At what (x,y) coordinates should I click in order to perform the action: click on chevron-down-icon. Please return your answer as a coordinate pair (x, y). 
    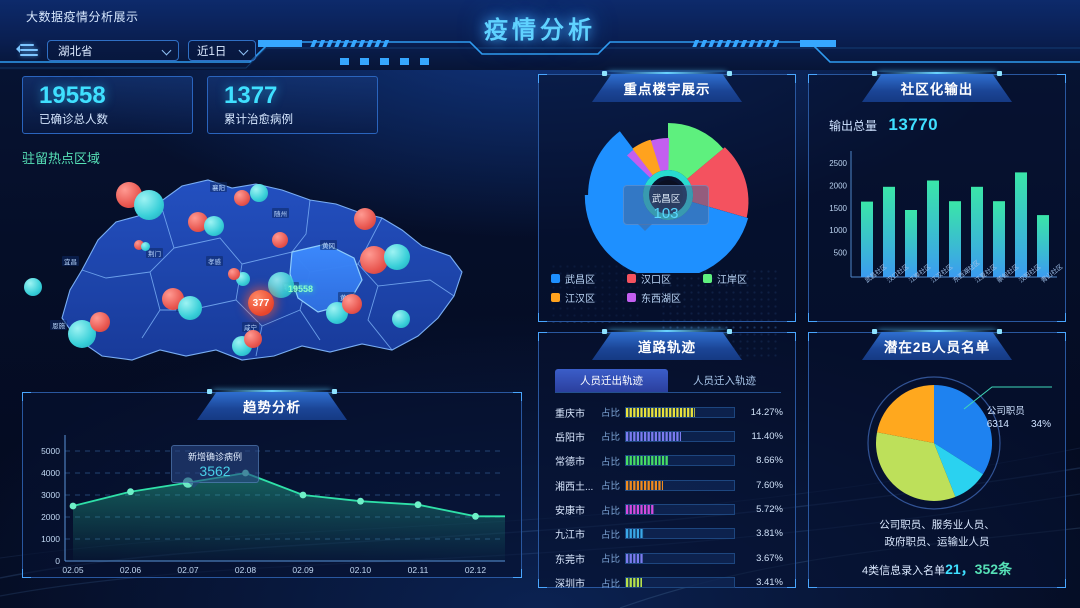
    Looking at the image, I should click on (244, 50).